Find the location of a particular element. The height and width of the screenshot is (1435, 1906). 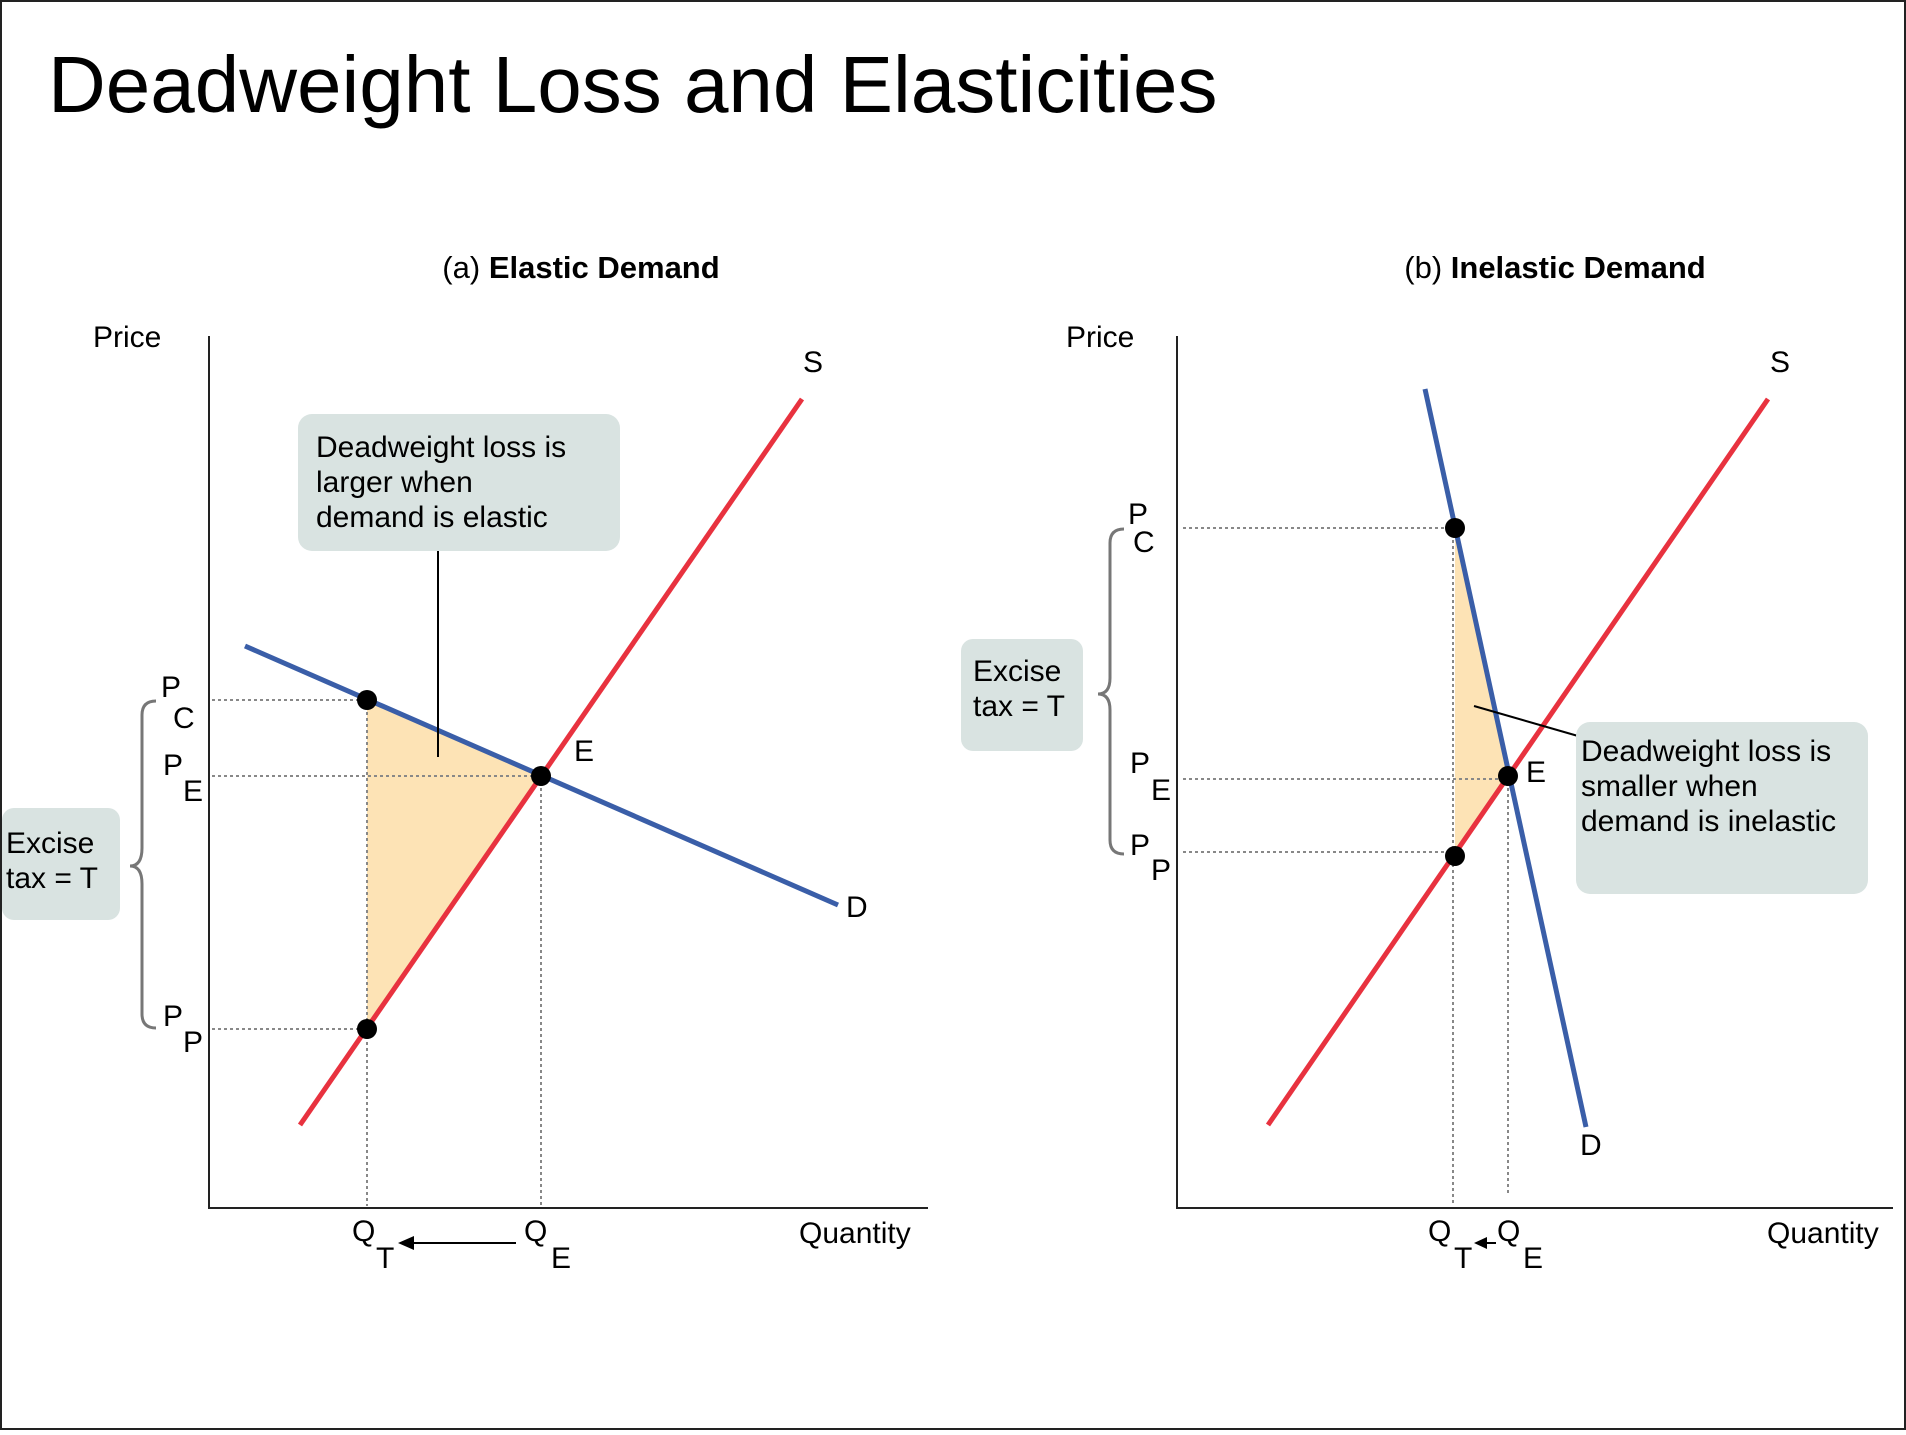

panel-b-supply-label: S is located at coordinates (1780, 362).